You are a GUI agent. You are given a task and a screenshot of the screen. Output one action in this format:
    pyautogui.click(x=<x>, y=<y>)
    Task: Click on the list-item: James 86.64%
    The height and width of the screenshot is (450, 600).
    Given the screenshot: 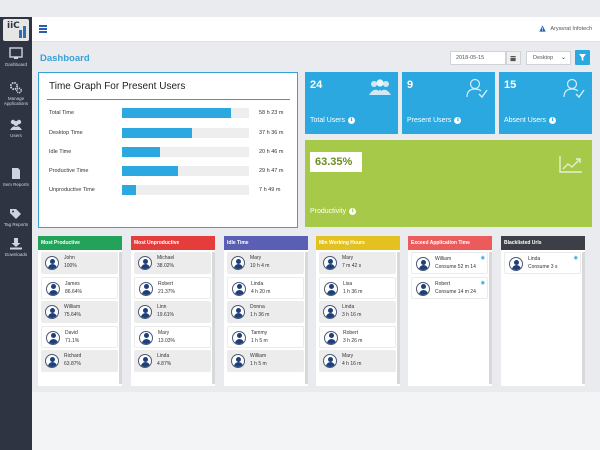 What is the action you would take?
    pyautogui.click(x=79, y=287)
    